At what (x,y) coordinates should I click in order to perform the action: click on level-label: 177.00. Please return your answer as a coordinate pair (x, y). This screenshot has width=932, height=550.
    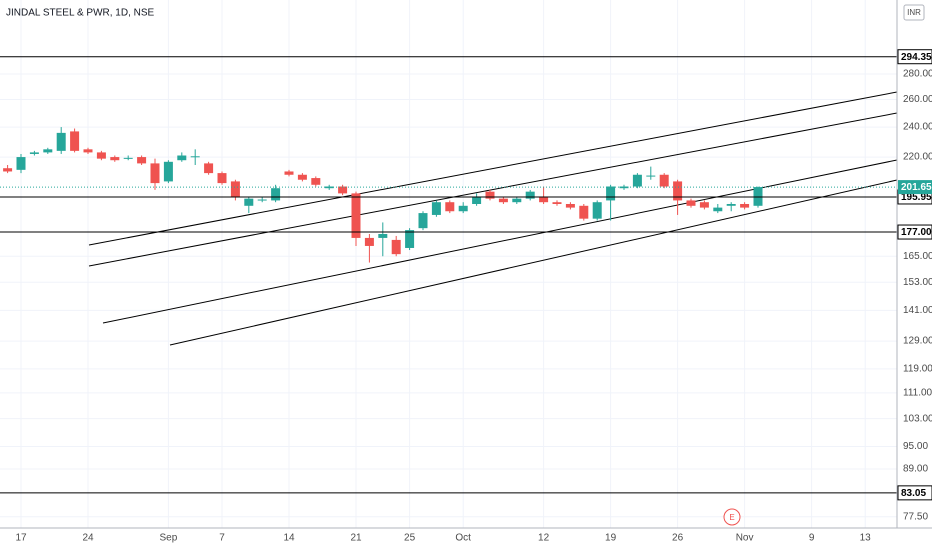
    Looking at the image, I should click on (916, 232).